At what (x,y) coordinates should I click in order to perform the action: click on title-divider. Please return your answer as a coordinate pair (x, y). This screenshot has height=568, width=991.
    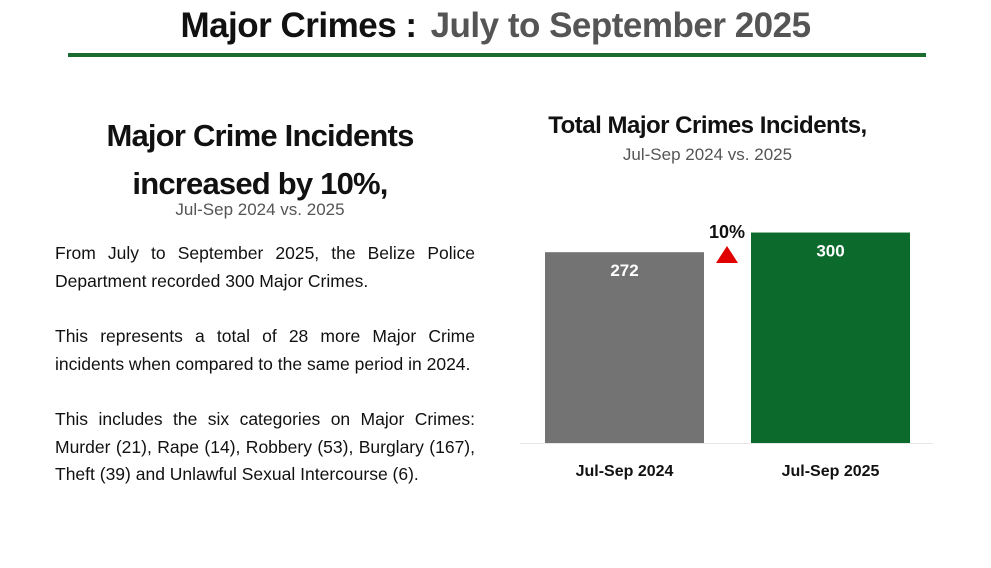
    Looking at the image, I should click on (497, 55).